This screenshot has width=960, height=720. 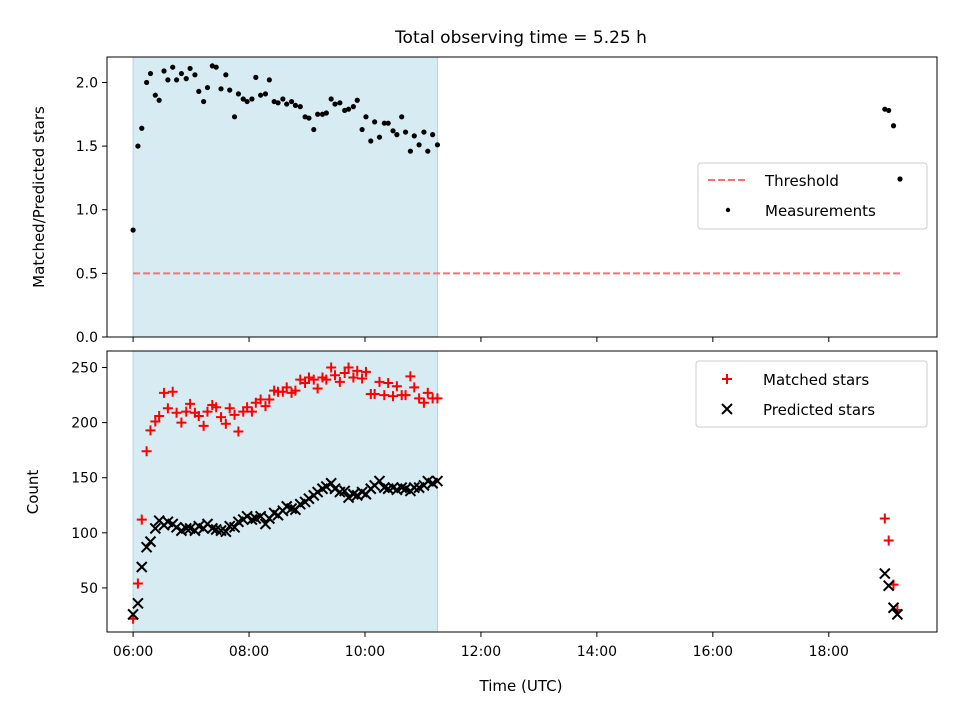 I want to click on bottom-y-tick-label: 100, so click(x=84, y=534).